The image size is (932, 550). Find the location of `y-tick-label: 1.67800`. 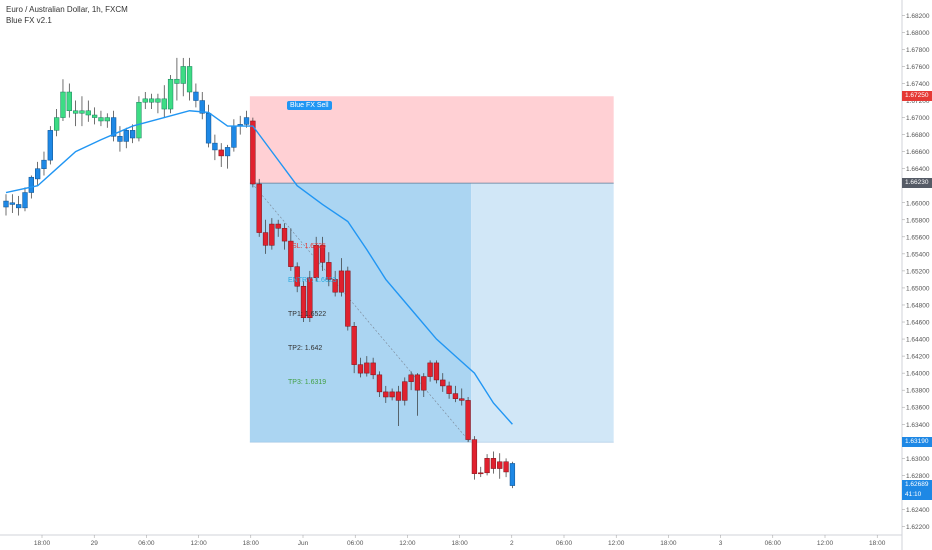

y-tick-label: 1.67800 is located at coordinates (918, 50).